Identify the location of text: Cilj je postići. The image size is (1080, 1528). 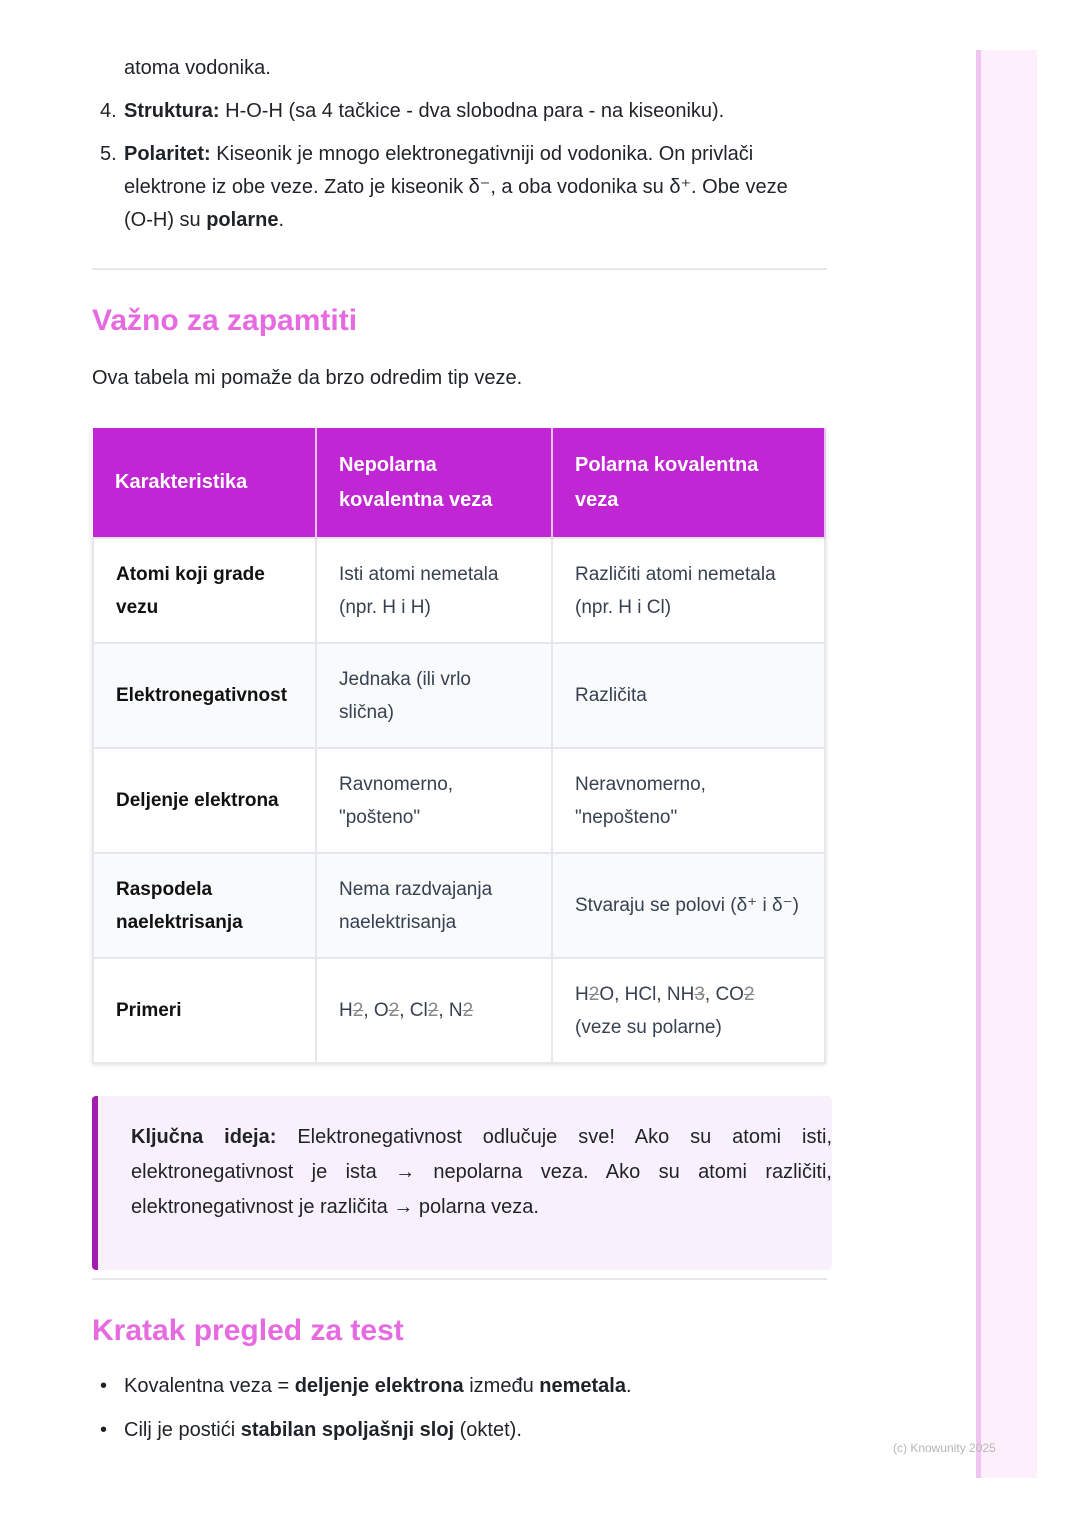
(182, 1430).